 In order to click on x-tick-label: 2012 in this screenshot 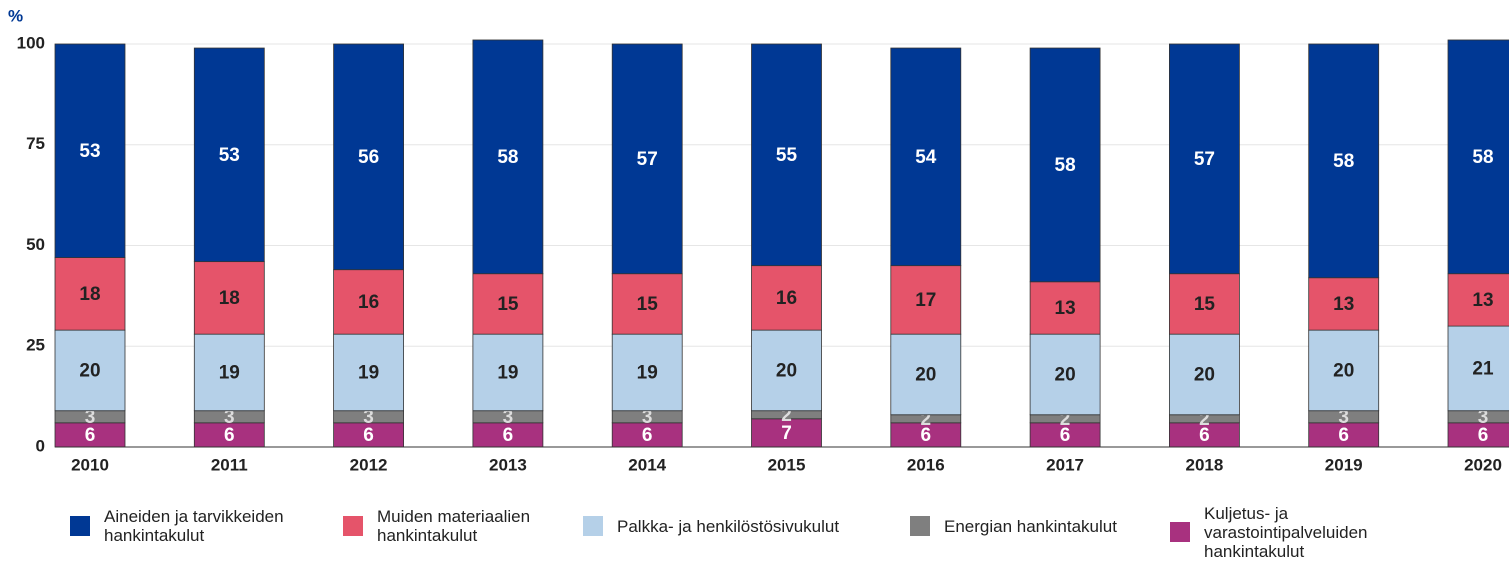, I will do `click(369, 464)`.